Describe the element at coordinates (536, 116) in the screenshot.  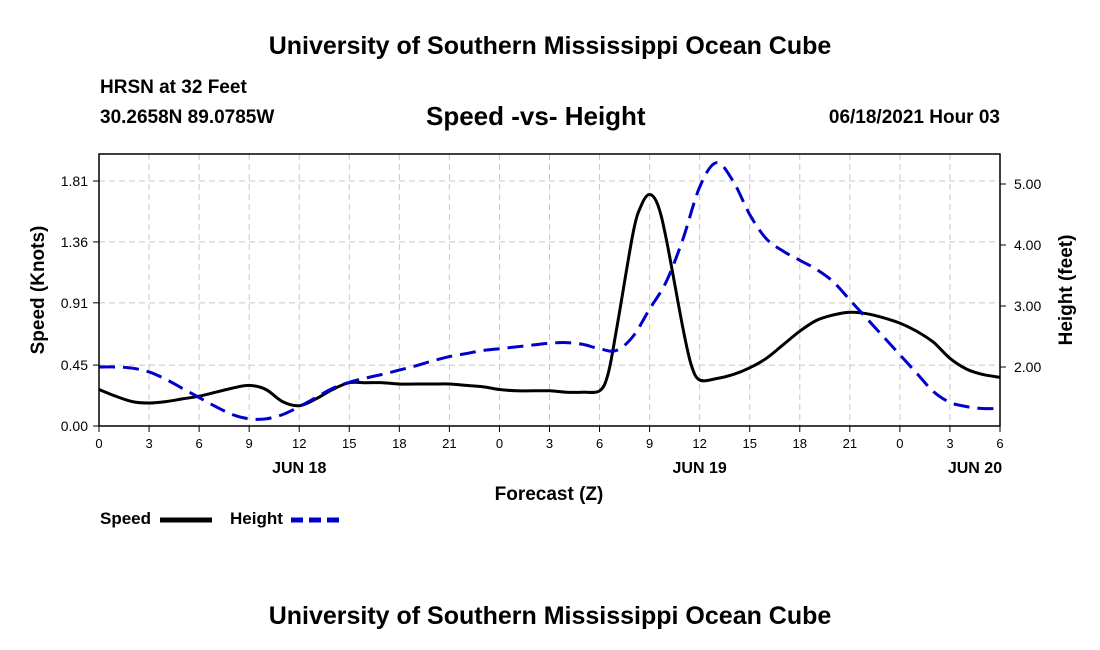
I see `chart-heading: Speed -vs- Height` at that location.